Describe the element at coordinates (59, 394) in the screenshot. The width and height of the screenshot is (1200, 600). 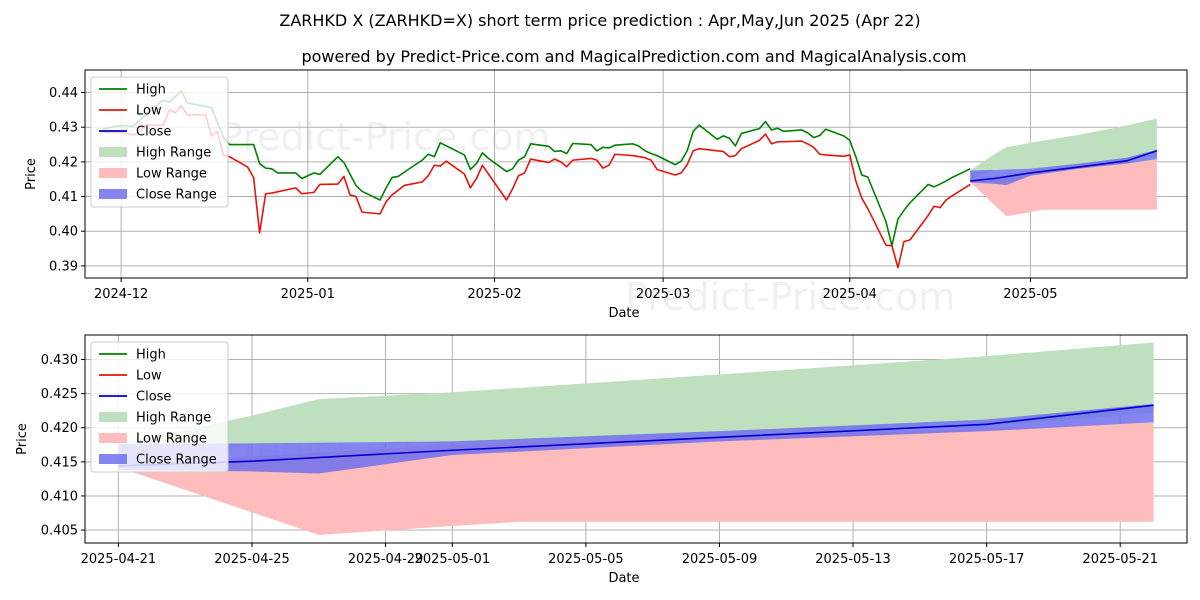
I see `y-tick-label: 0.425` at that location.